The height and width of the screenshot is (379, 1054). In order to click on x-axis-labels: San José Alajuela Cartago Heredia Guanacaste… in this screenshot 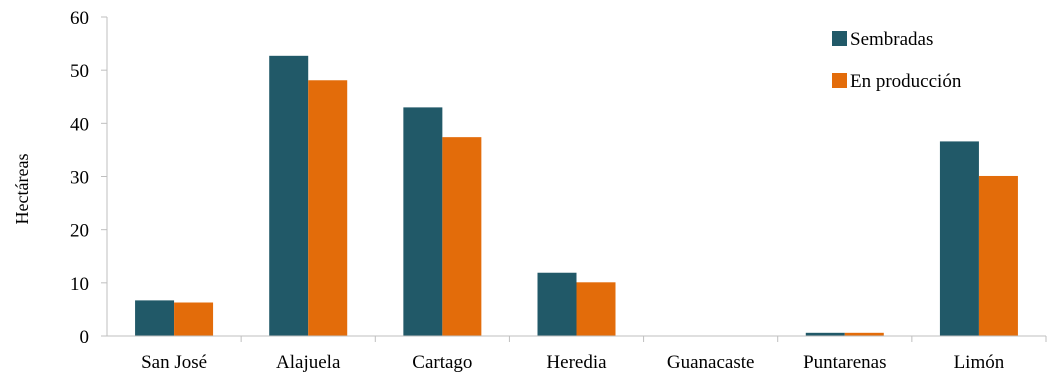, I will do `click(594, 354)`.